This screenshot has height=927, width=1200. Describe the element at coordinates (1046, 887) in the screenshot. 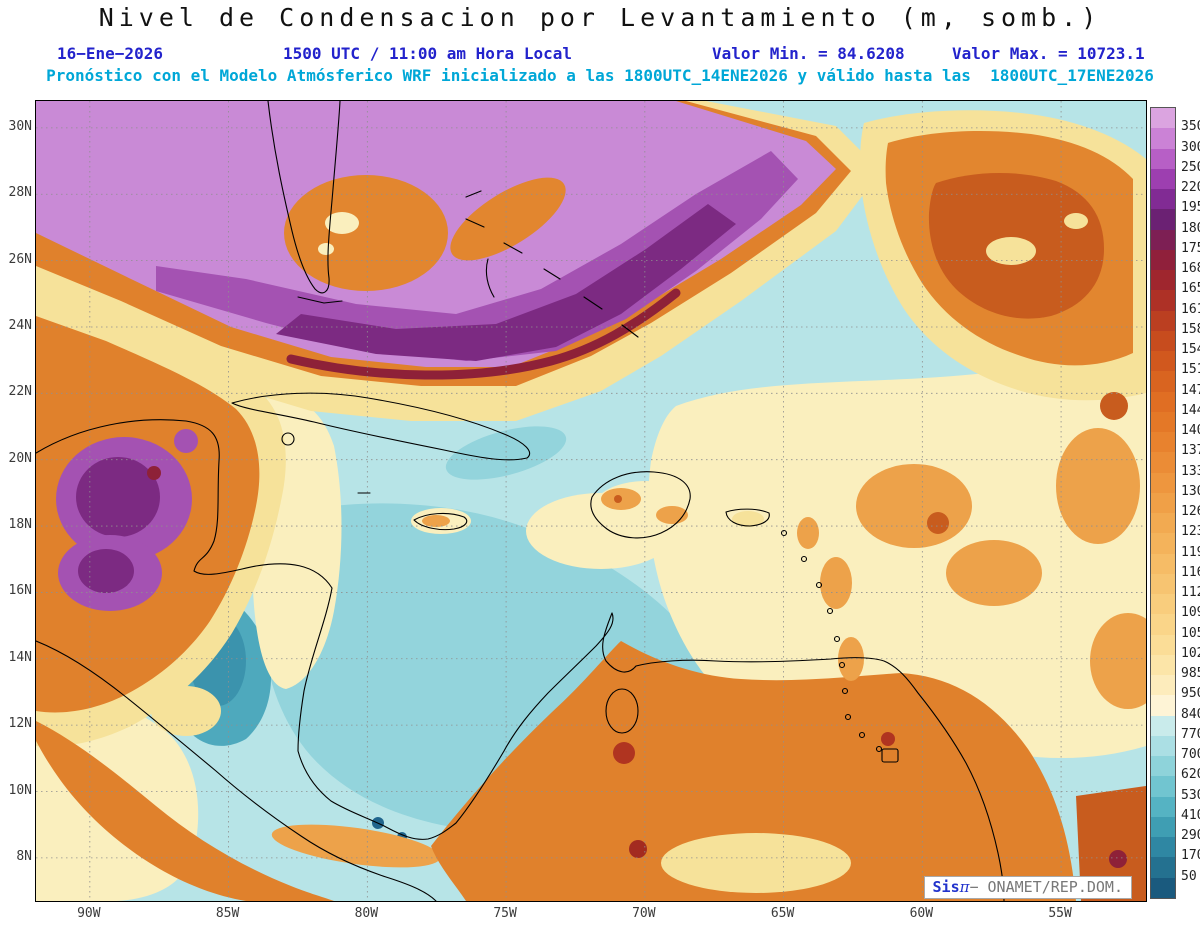

I see `branding-org: − ONAMET/REP.DOM.` at that location.